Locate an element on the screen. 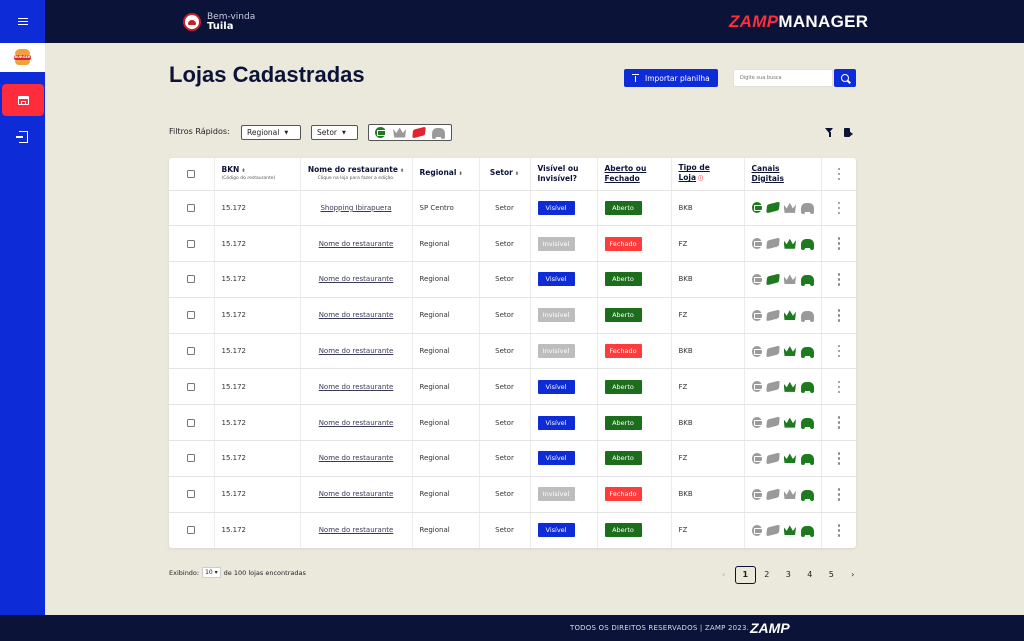 This screenshot has width=1024, height=641. menu-toggle-button is located at coordinates (22, 21).